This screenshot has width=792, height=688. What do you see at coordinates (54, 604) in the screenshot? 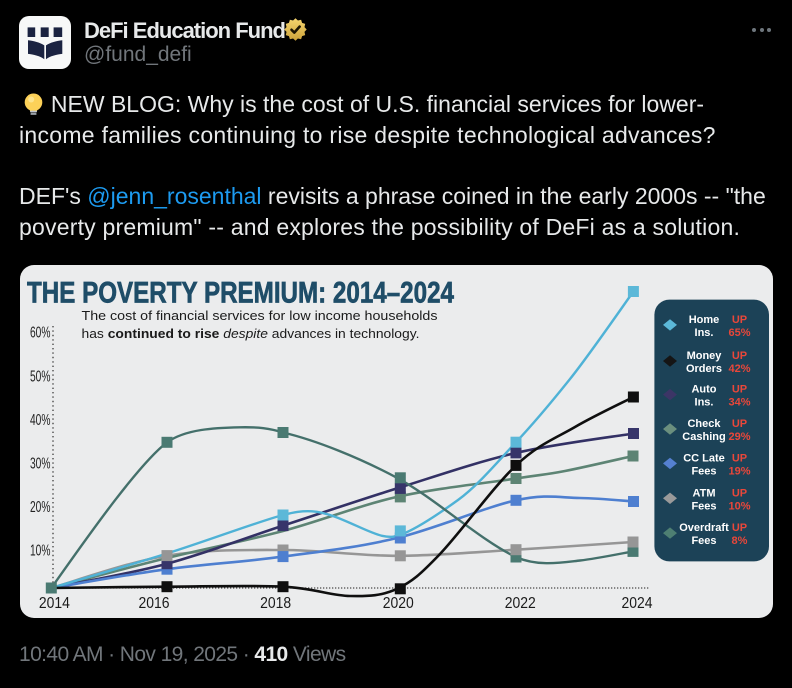
I see `svg-text: 2014` at bounding box center [54, 604].